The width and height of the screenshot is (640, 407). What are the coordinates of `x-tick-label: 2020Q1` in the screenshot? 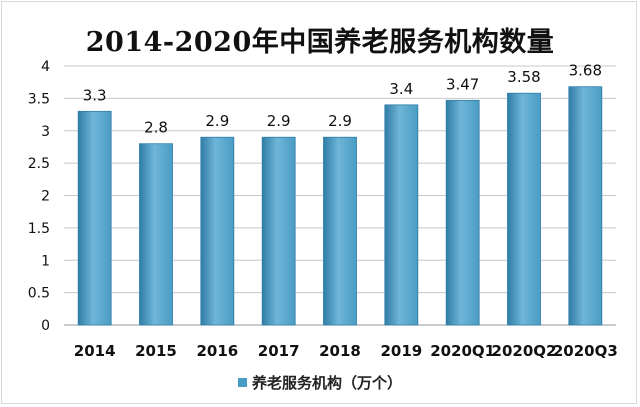 It's located at (462, 351).